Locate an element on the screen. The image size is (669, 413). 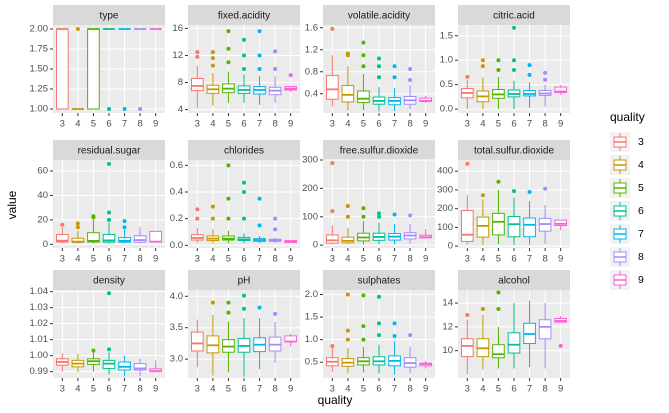
y-tick-label: 1.00 is located at coordinates (39, 109).